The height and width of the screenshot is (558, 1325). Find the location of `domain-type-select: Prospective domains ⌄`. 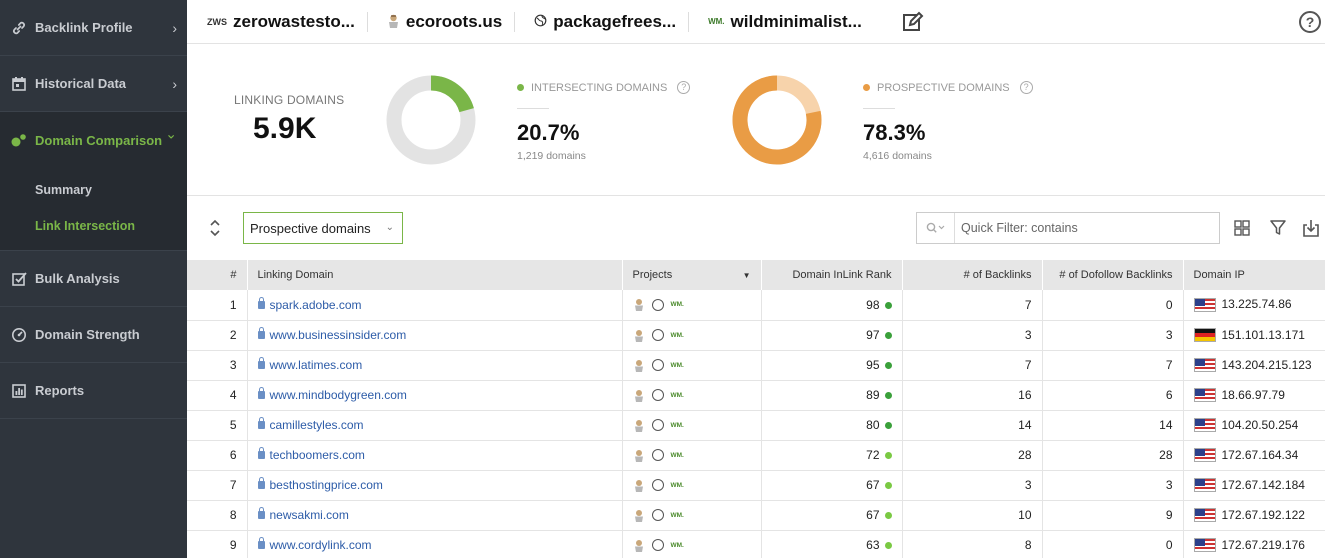

domain-type-select: Prospective domains ⌄ is located at coordinates (323, 228).